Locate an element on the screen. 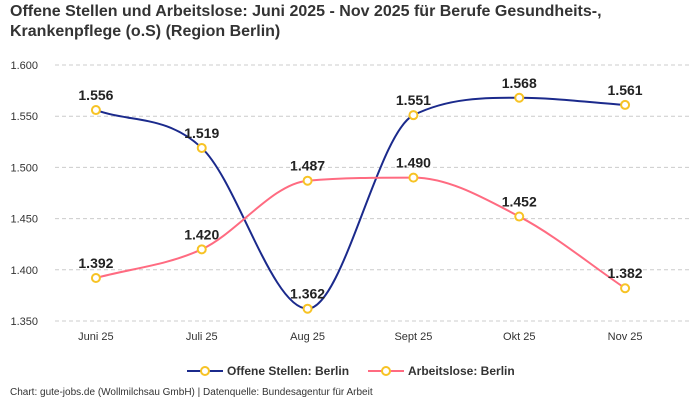 The image size is (700, 400). y-tick-label: 1.500 is located at coordinates (24, 168).